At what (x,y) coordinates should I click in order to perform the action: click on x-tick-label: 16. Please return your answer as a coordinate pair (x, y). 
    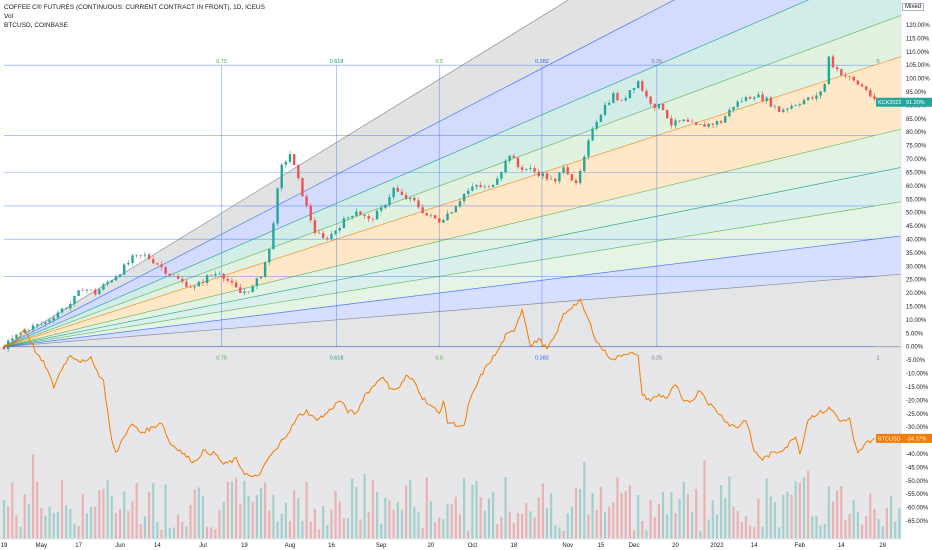
    Looking at the image, I should click on (331, 546).